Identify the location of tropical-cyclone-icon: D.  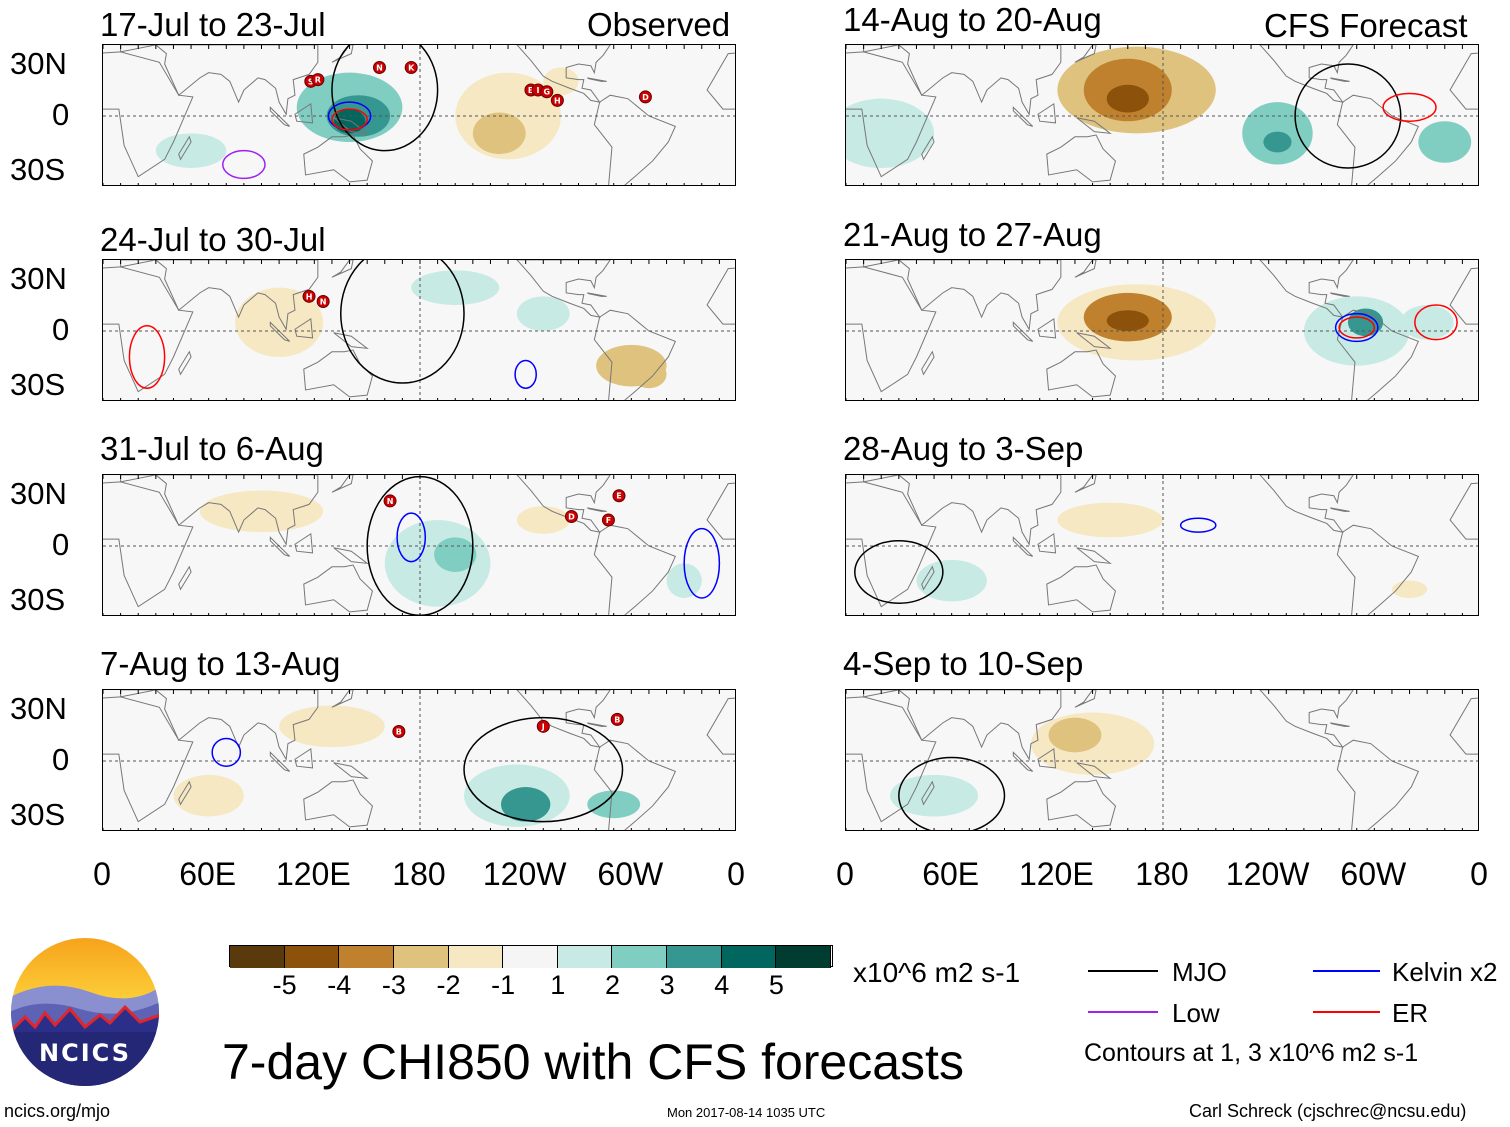
(645, 97).